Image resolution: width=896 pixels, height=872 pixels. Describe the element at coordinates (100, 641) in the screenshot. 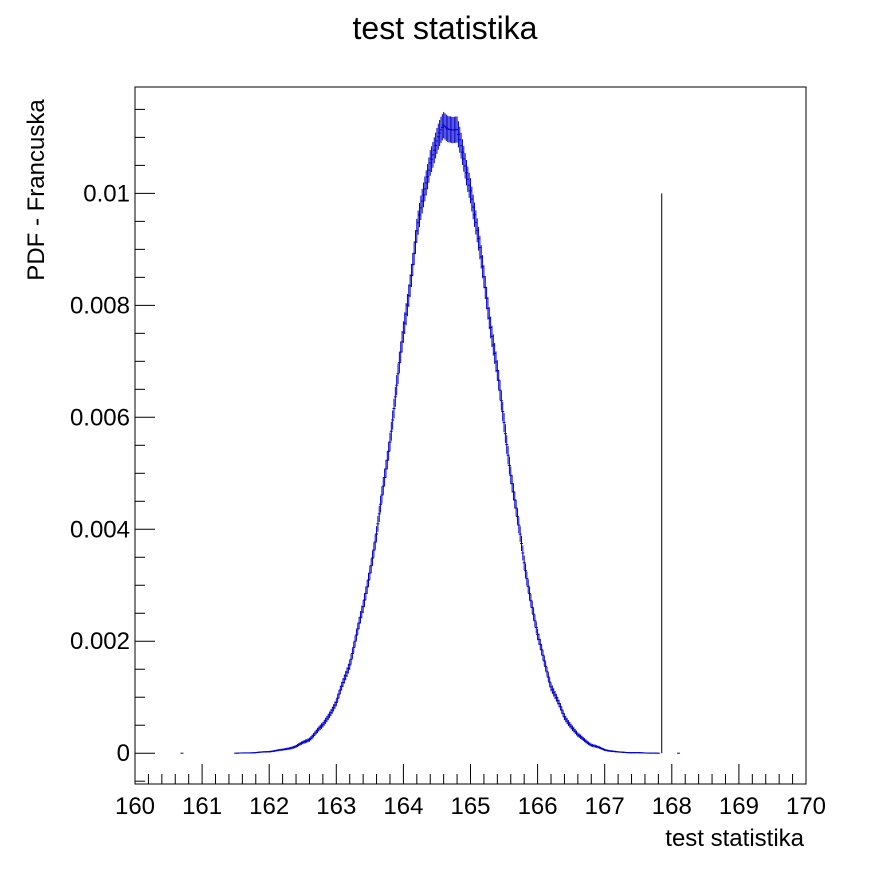

I see `y-tick-label: 0.002` at that location.